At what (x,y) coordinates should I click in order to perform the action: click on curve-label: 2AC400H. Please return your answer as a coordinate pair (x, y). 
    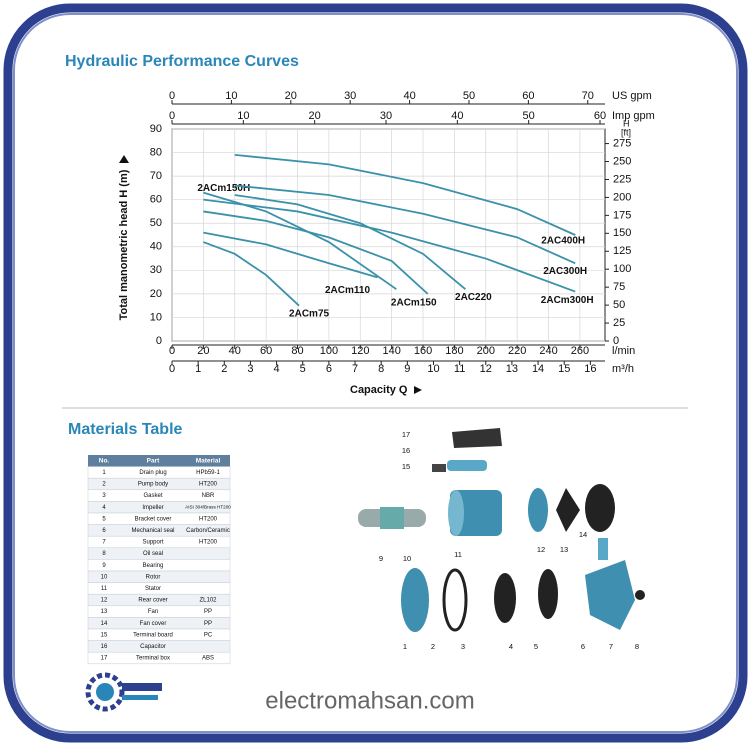
    Looking at the image, I should click on (563, 241).